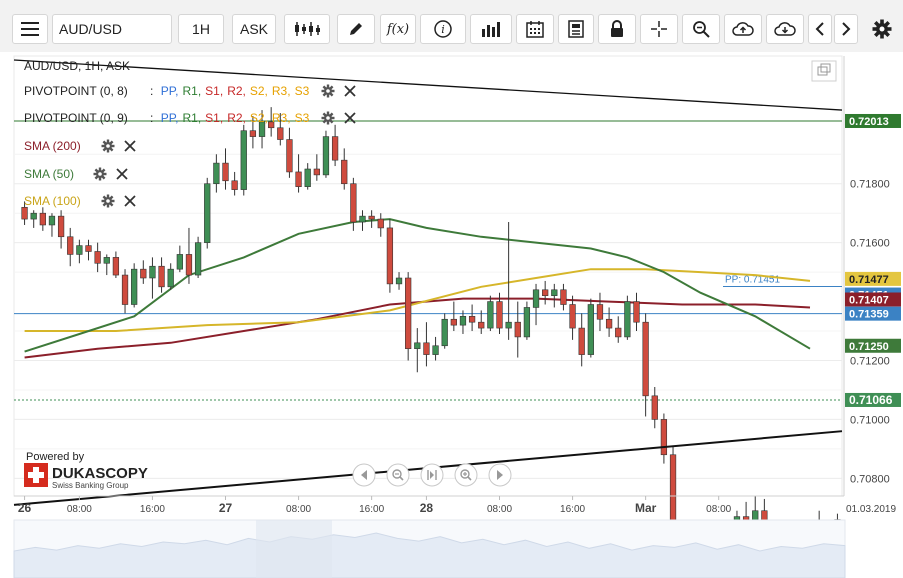 The height and width of the screenshot is (578, 903). Describe the element at coordinates (30, 29) in the screenshot. I see `menu-button` at that location.